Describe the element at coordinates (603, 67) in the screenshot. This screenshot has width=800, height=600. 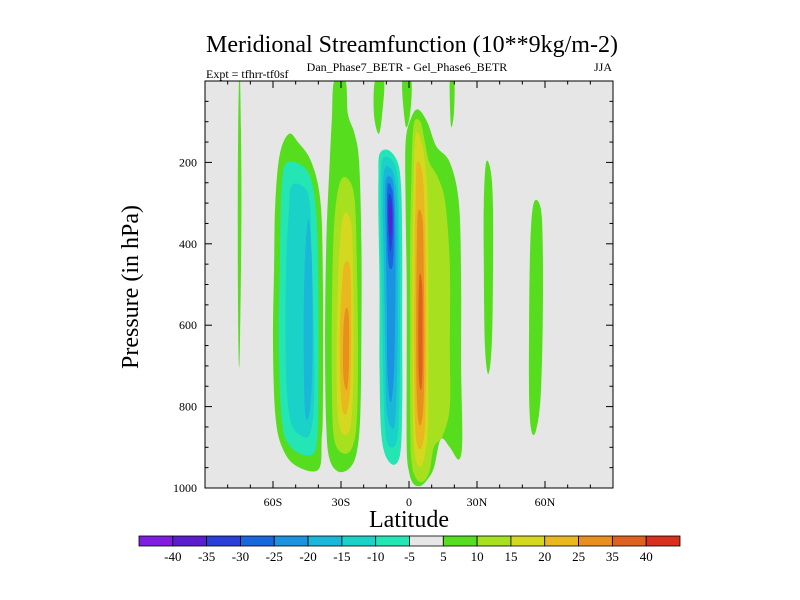
I see `season-label: JJA` at that location.